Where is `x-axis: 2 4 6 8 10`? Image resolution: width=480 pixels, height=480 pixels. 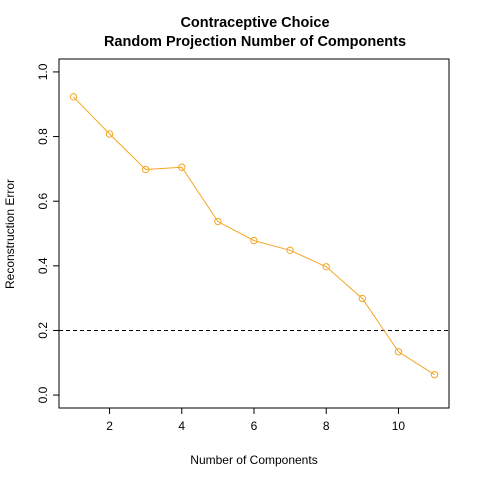 x-axis: 2 4 6 8 10 is located at coordinates (255, 420).